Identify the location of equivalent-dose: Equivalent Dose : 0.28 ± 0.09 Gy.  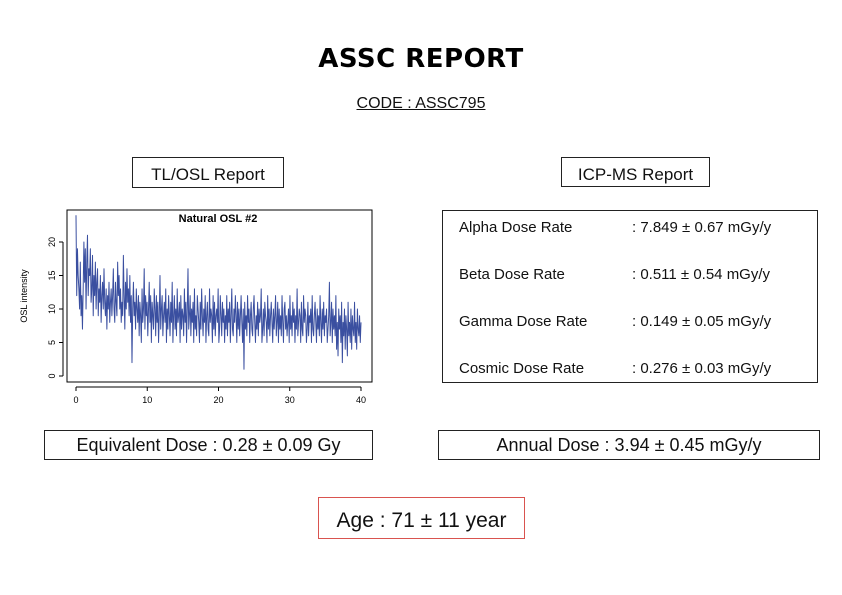
(208, 445).